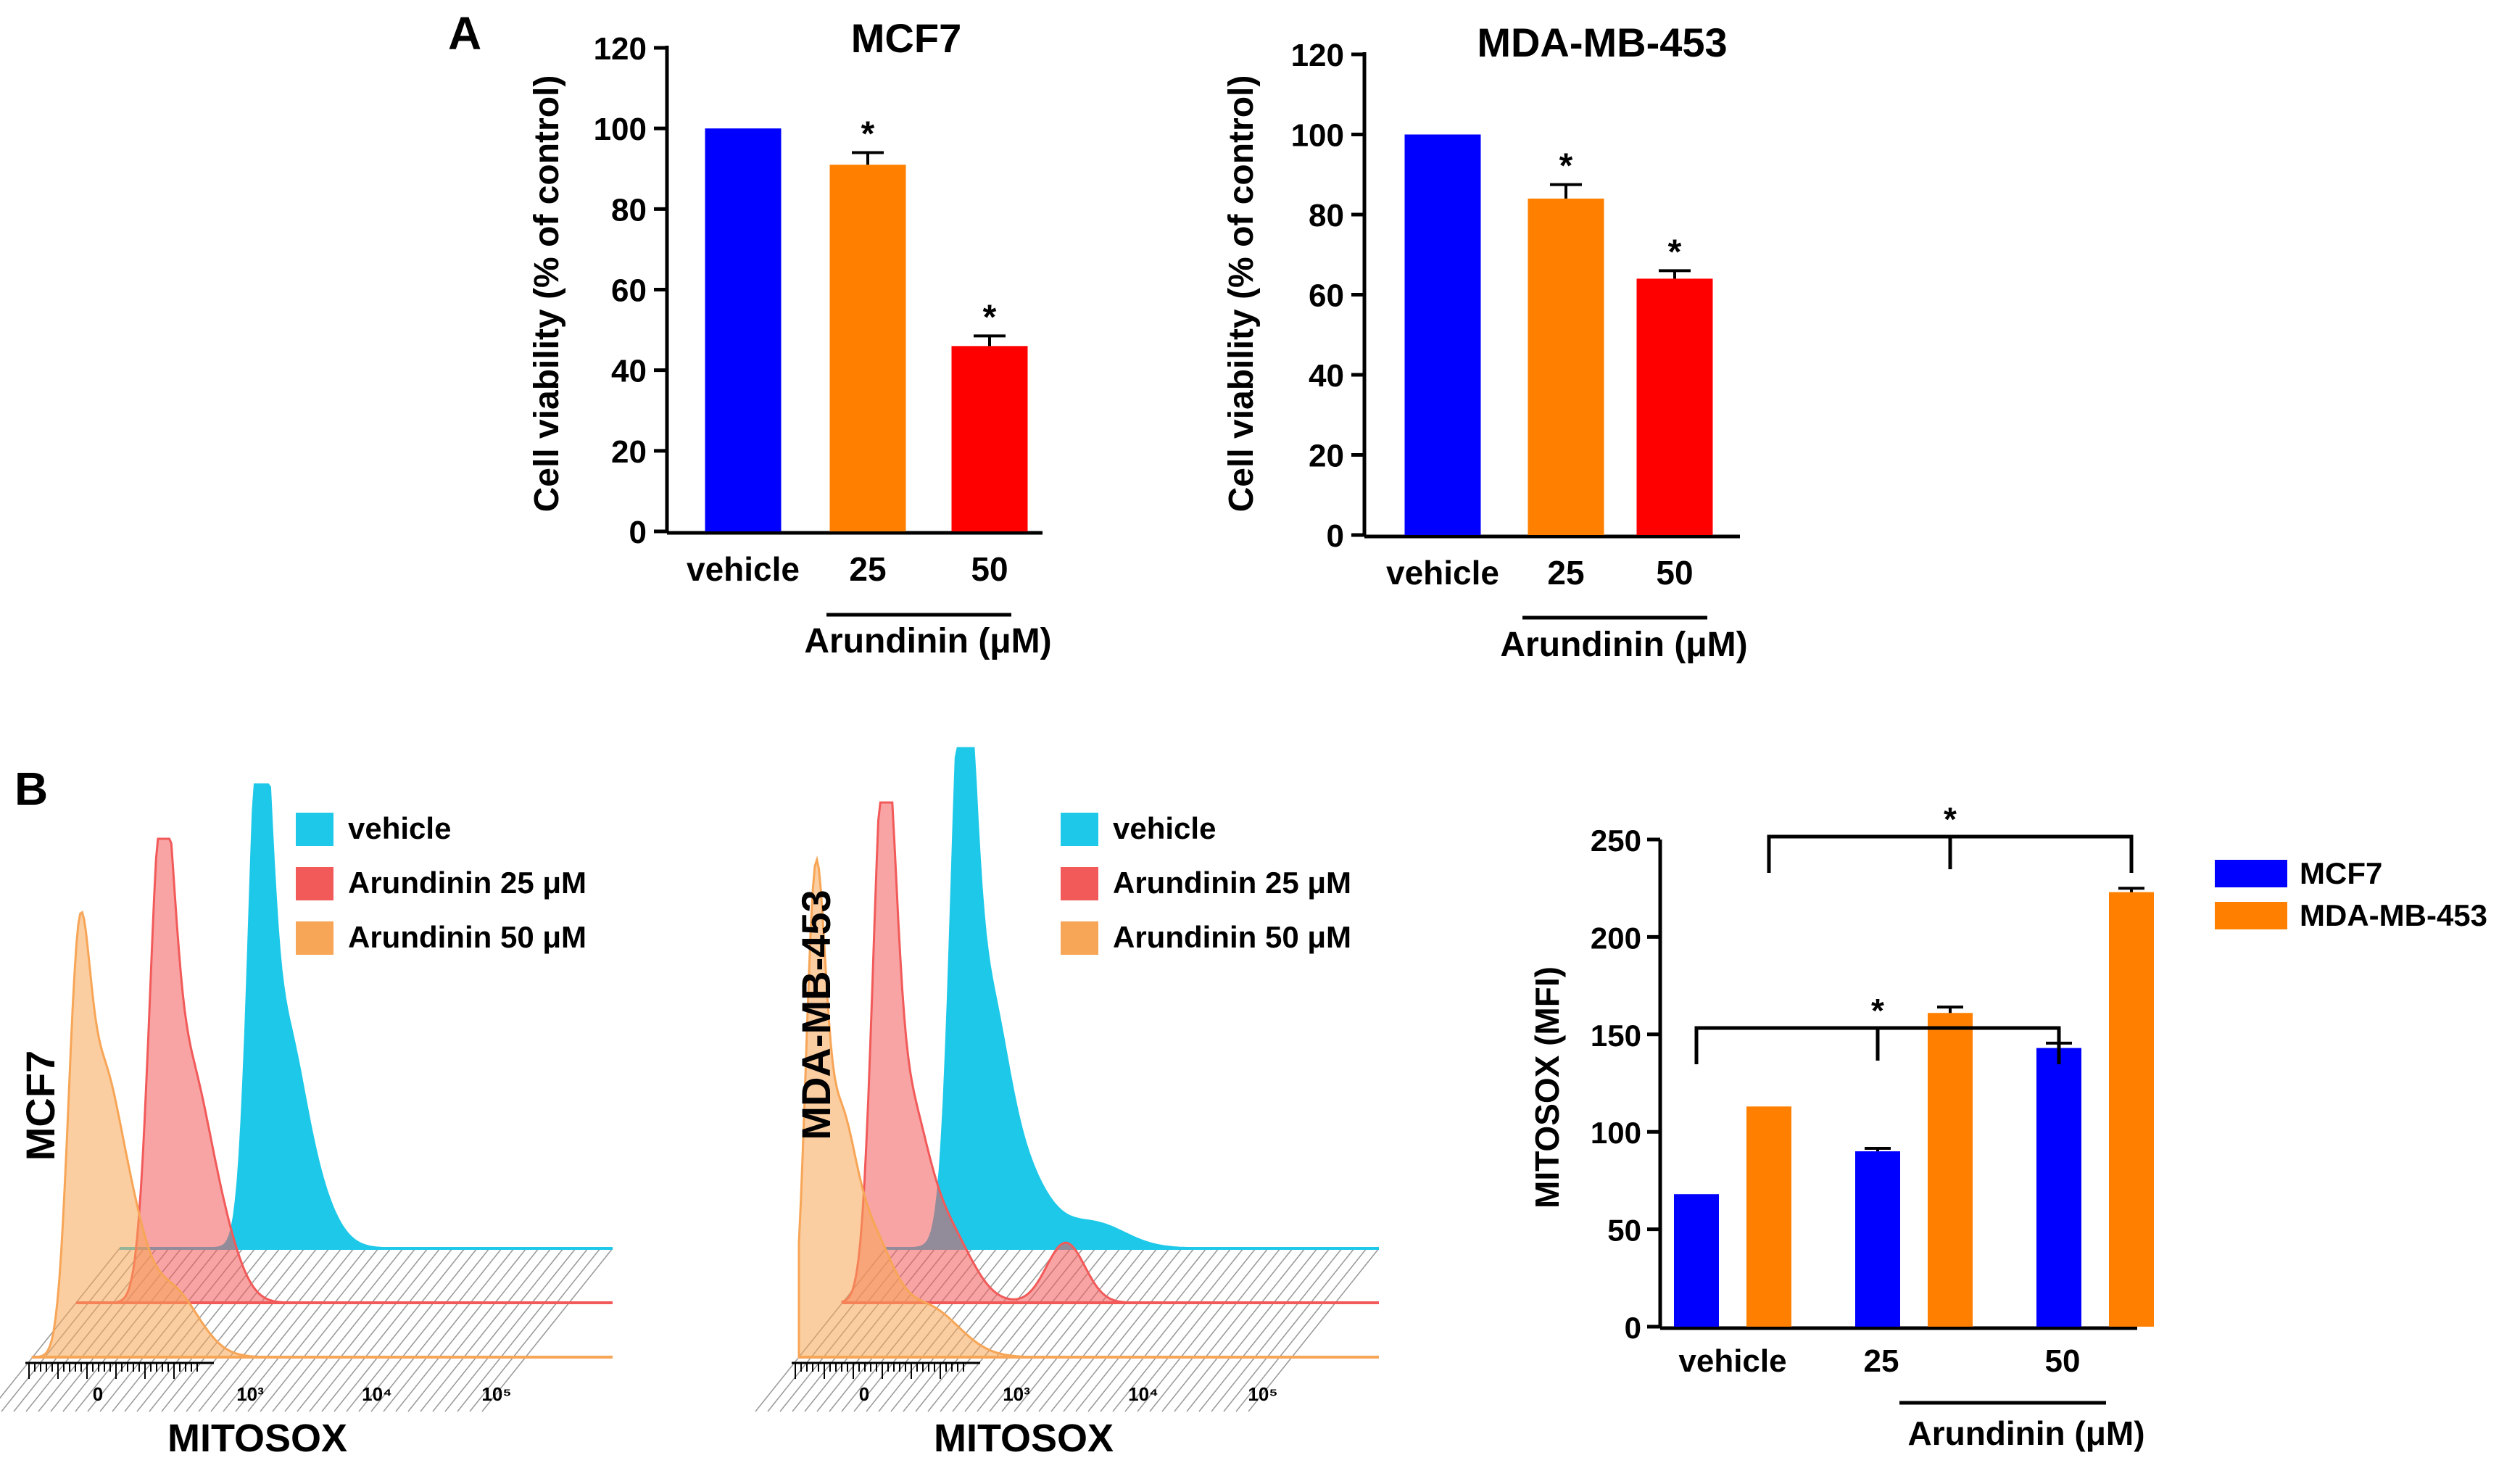 The width and height of the screenshot is (2520, 1484). I want to click on chart-title: MDA-MB-453, so click(1602, 42).